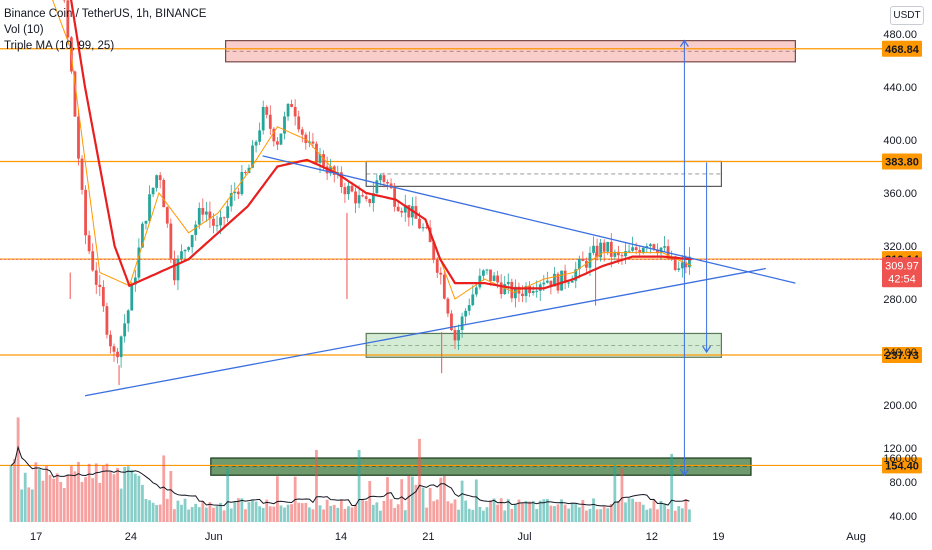  I want to click on projection-arrows, so click(695, 258).